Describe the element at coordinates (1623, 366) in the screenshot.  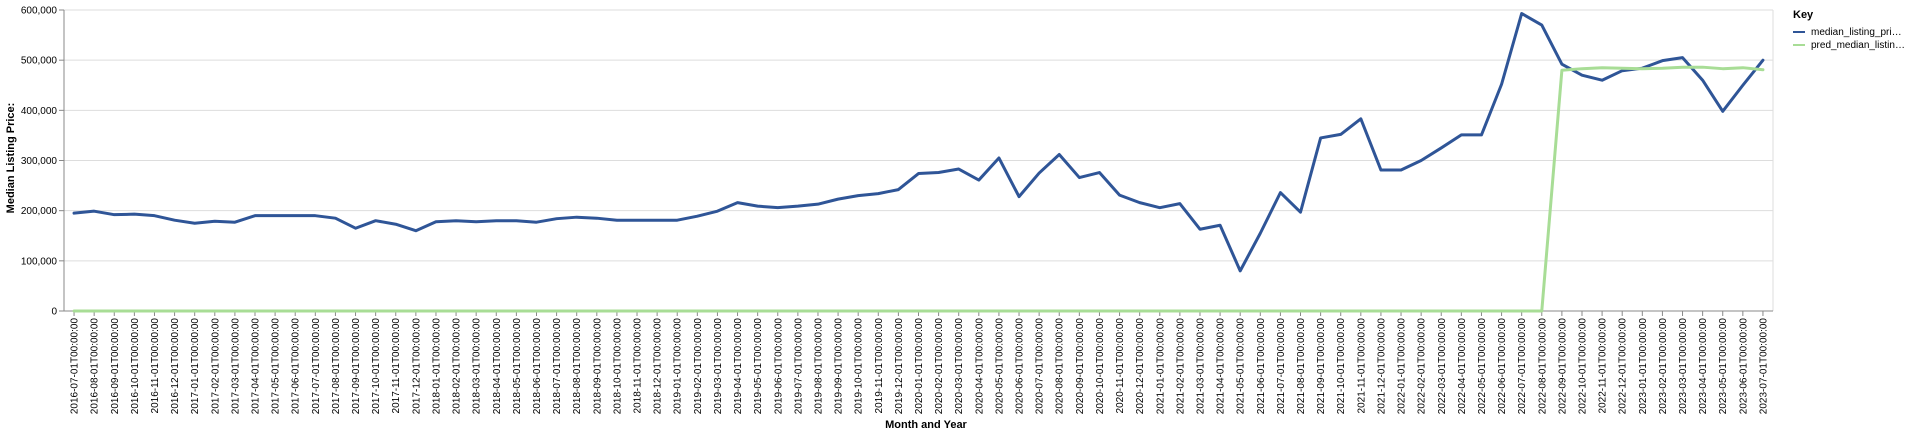
I see `x-tick-label: 2022-12-01T00:00:00` at that location.